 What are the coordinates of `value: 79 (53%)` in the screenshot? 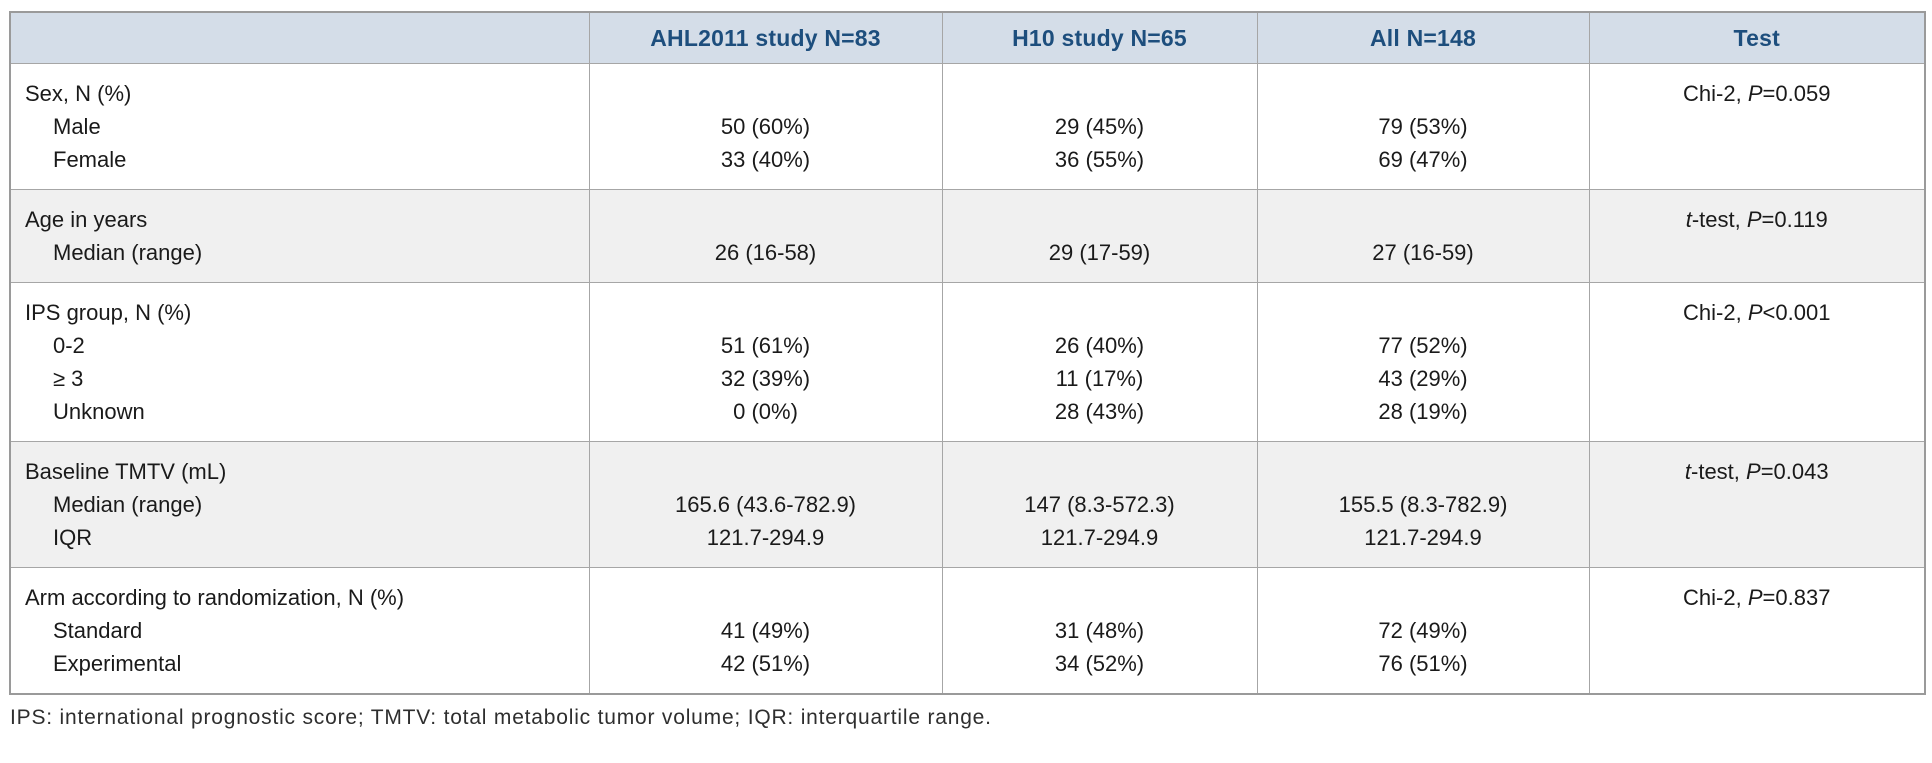 It's located at (1423, 126).